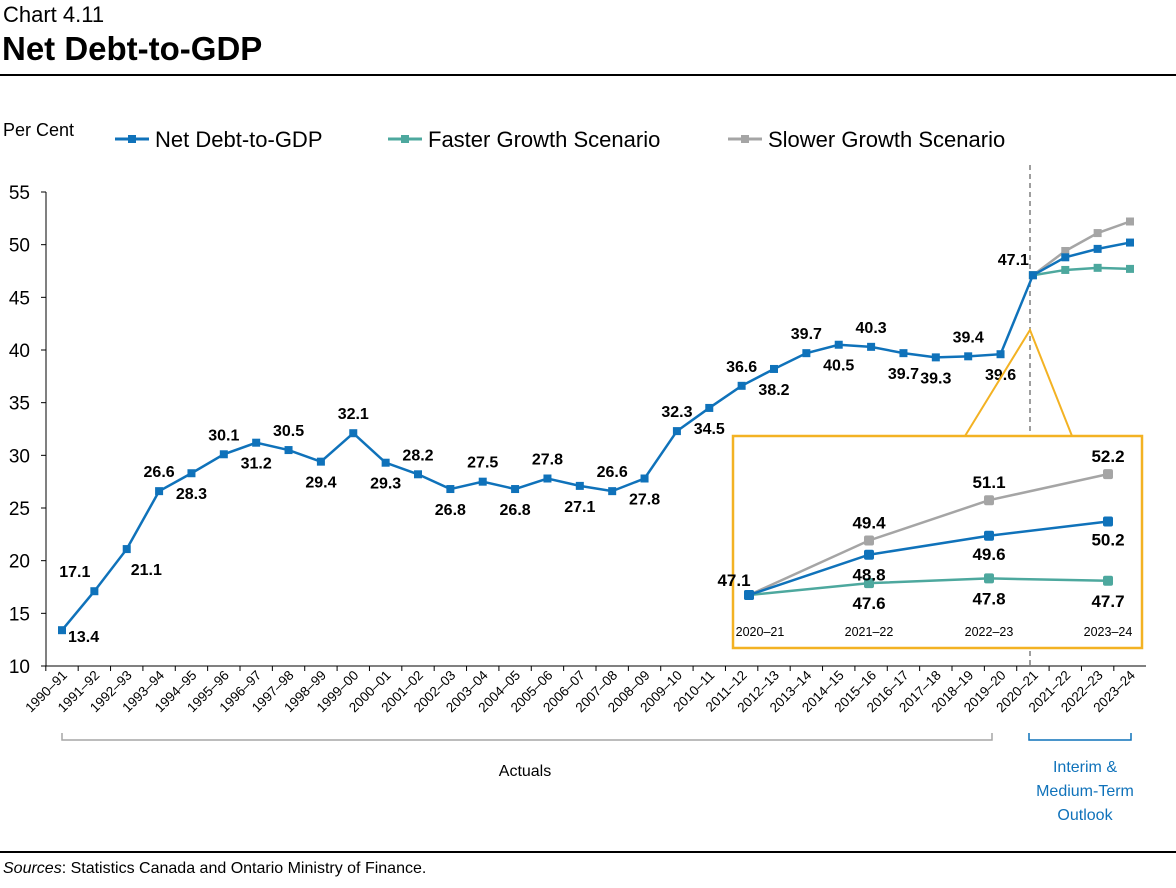 The image size is (1176, 888). What do you see at coordinates (19, 404) in the screenshot?
I see `y-tick-label: 35` at bounding box center [19, 404].